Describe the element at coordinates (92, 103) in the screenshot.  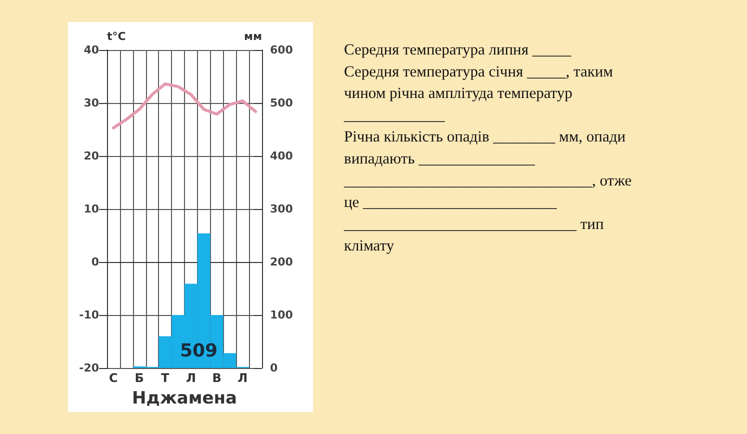
I see `y-tick-label: 30` at that location.